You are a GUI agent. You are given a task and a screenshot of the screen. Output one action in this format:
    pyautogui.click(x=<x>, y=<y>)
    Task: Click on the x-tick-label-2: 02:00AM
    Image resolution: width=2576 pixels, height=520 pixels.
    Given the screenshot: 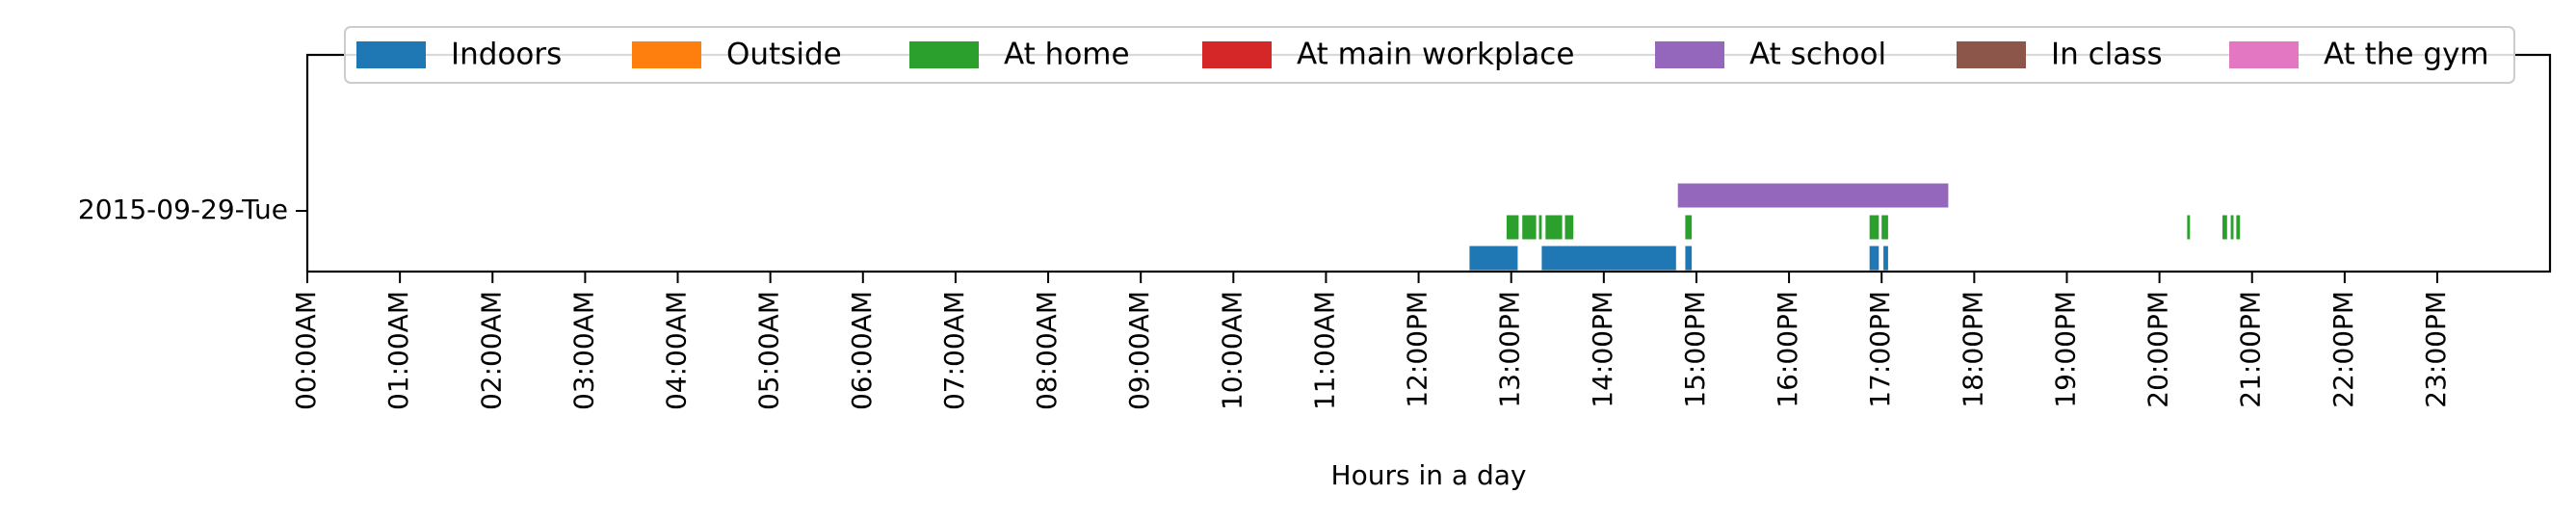 What is the action you would take?
    pyautogui.click(x=491, y=351)
    